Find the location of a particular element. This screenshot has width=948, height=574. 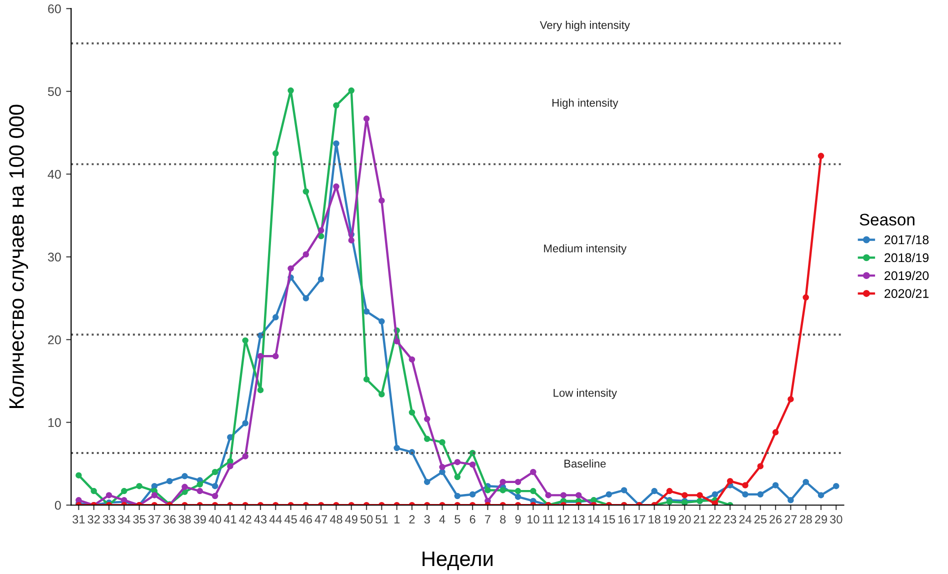

annotation: Low intensity is located at coordinates (585, 393).